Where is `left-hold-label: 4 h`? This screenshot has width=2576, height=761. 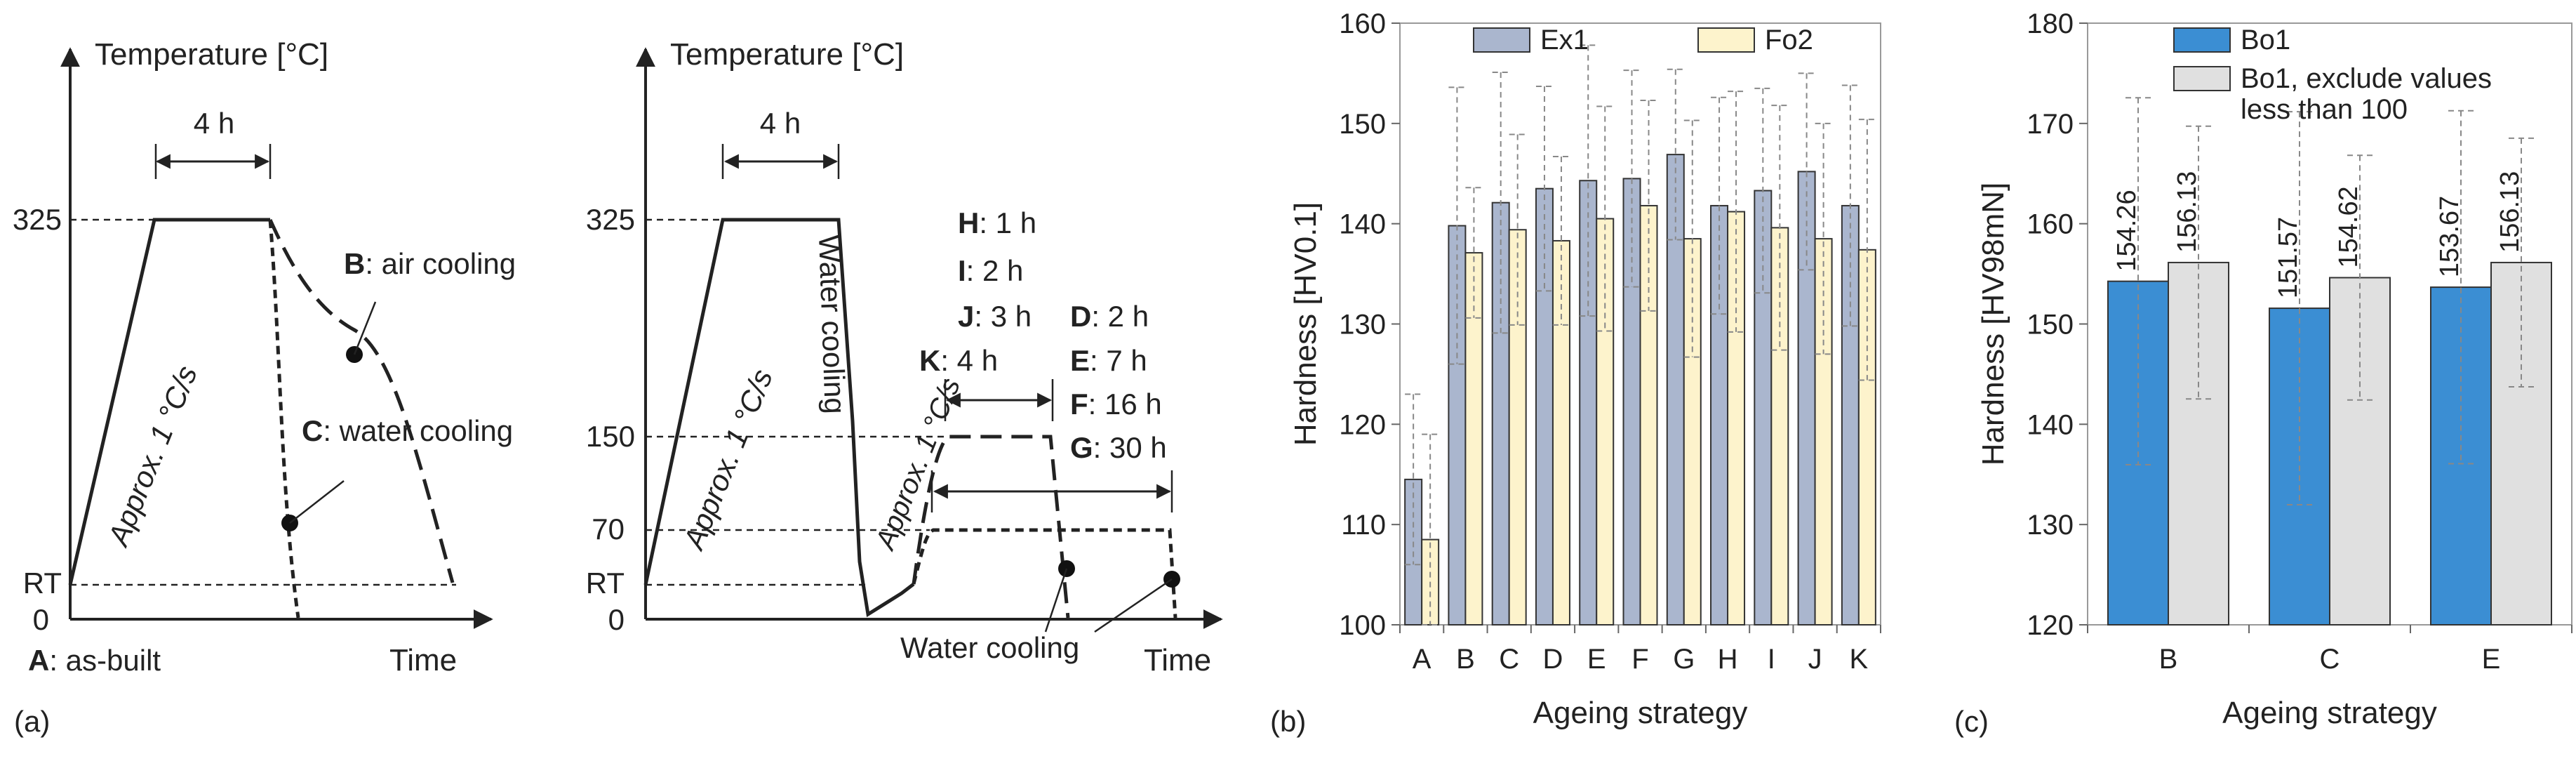
left-hold-label: 4 h is located at coordinates (214, 123).